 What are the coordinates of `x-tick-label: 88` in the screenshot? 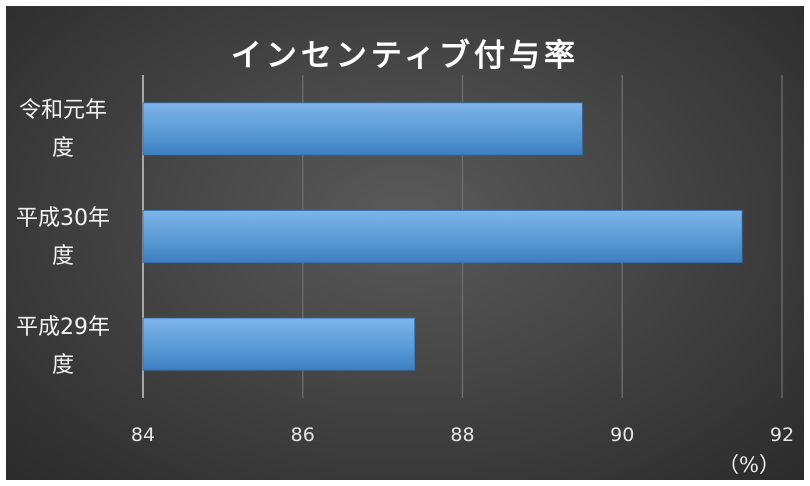 It's located at (462, 435).